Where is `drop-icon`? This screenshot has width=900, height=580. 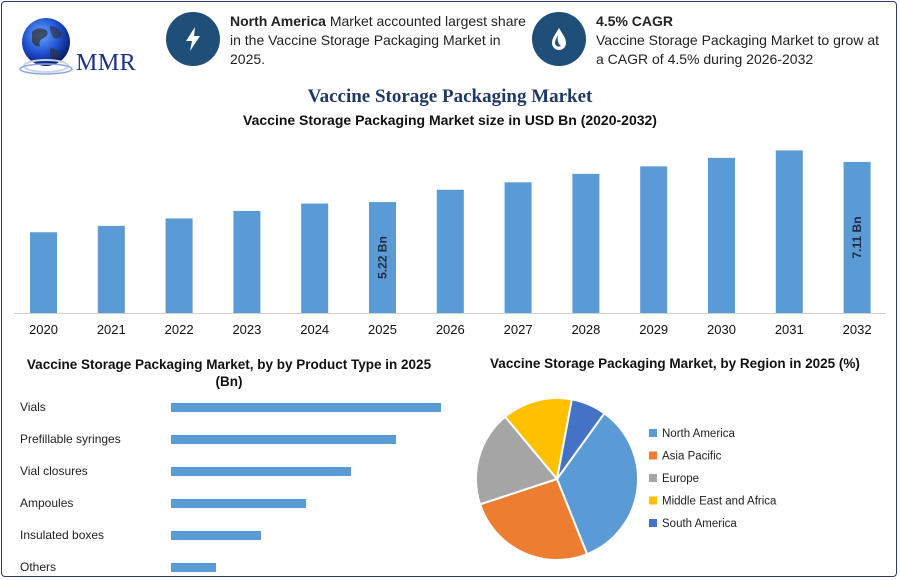
drop-icon is located at coordinates (559, 39).